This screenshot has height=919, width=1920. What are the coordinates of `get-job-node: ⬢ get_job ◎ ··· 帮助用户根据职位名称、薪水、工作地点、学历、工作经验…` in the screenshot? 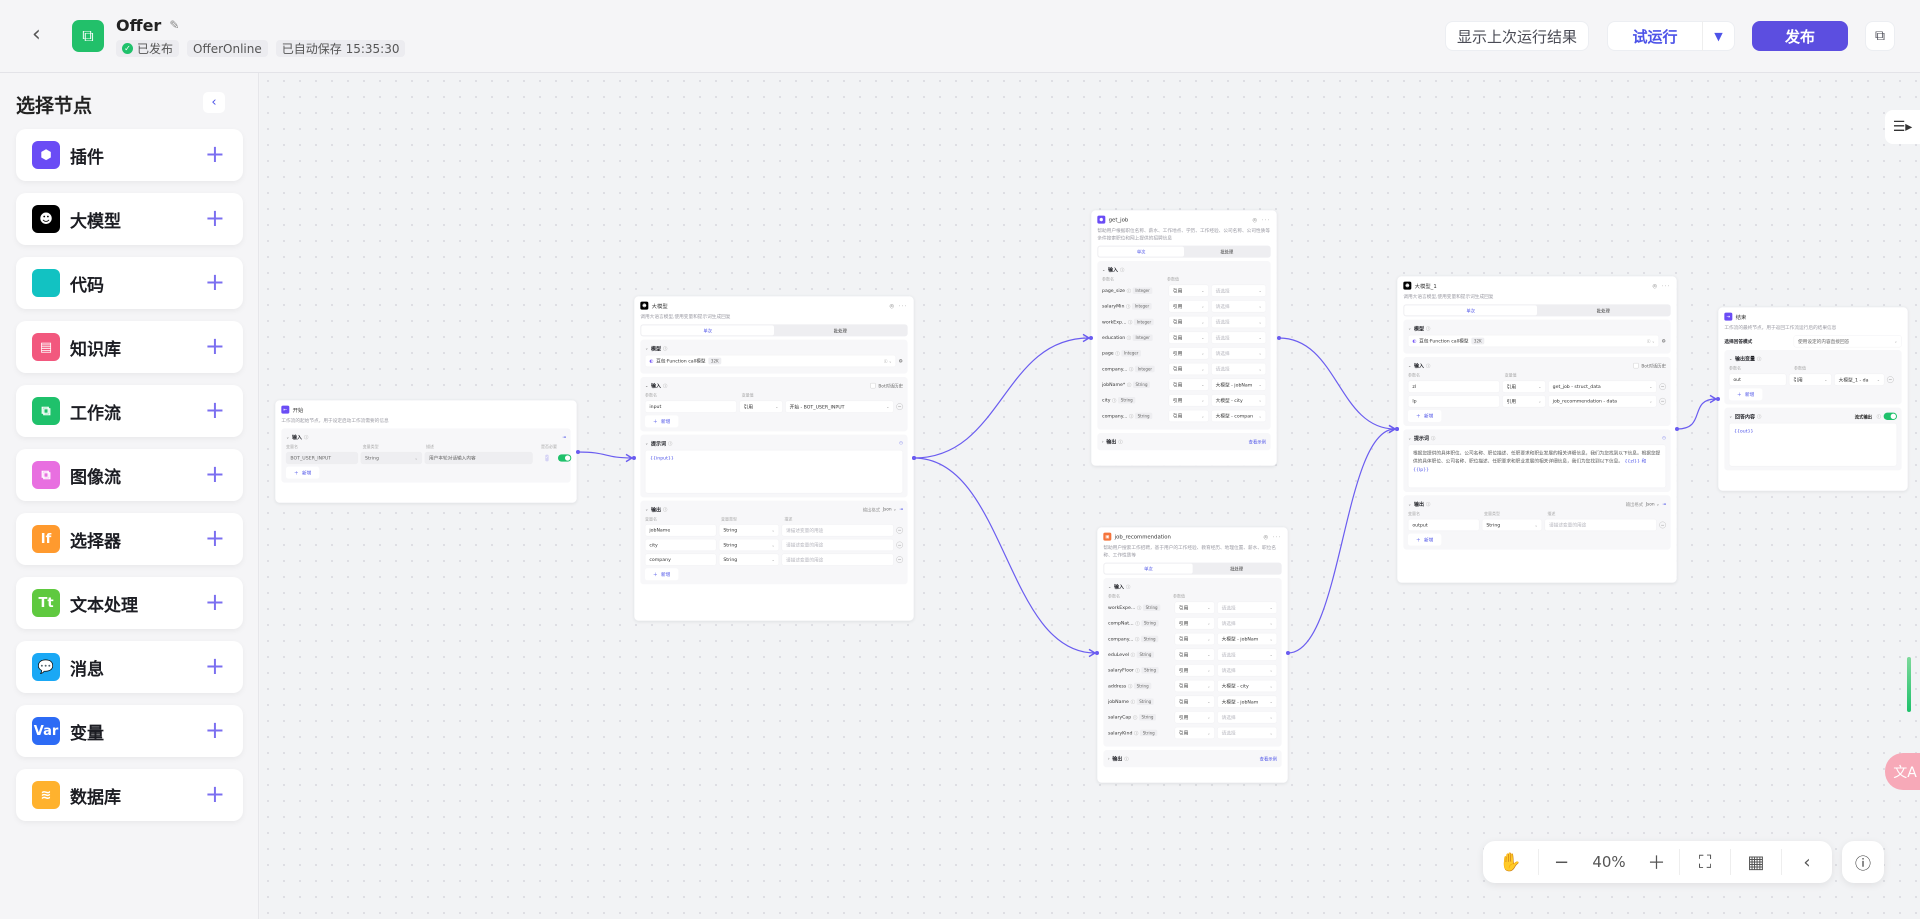 It's located at (1184, 338).